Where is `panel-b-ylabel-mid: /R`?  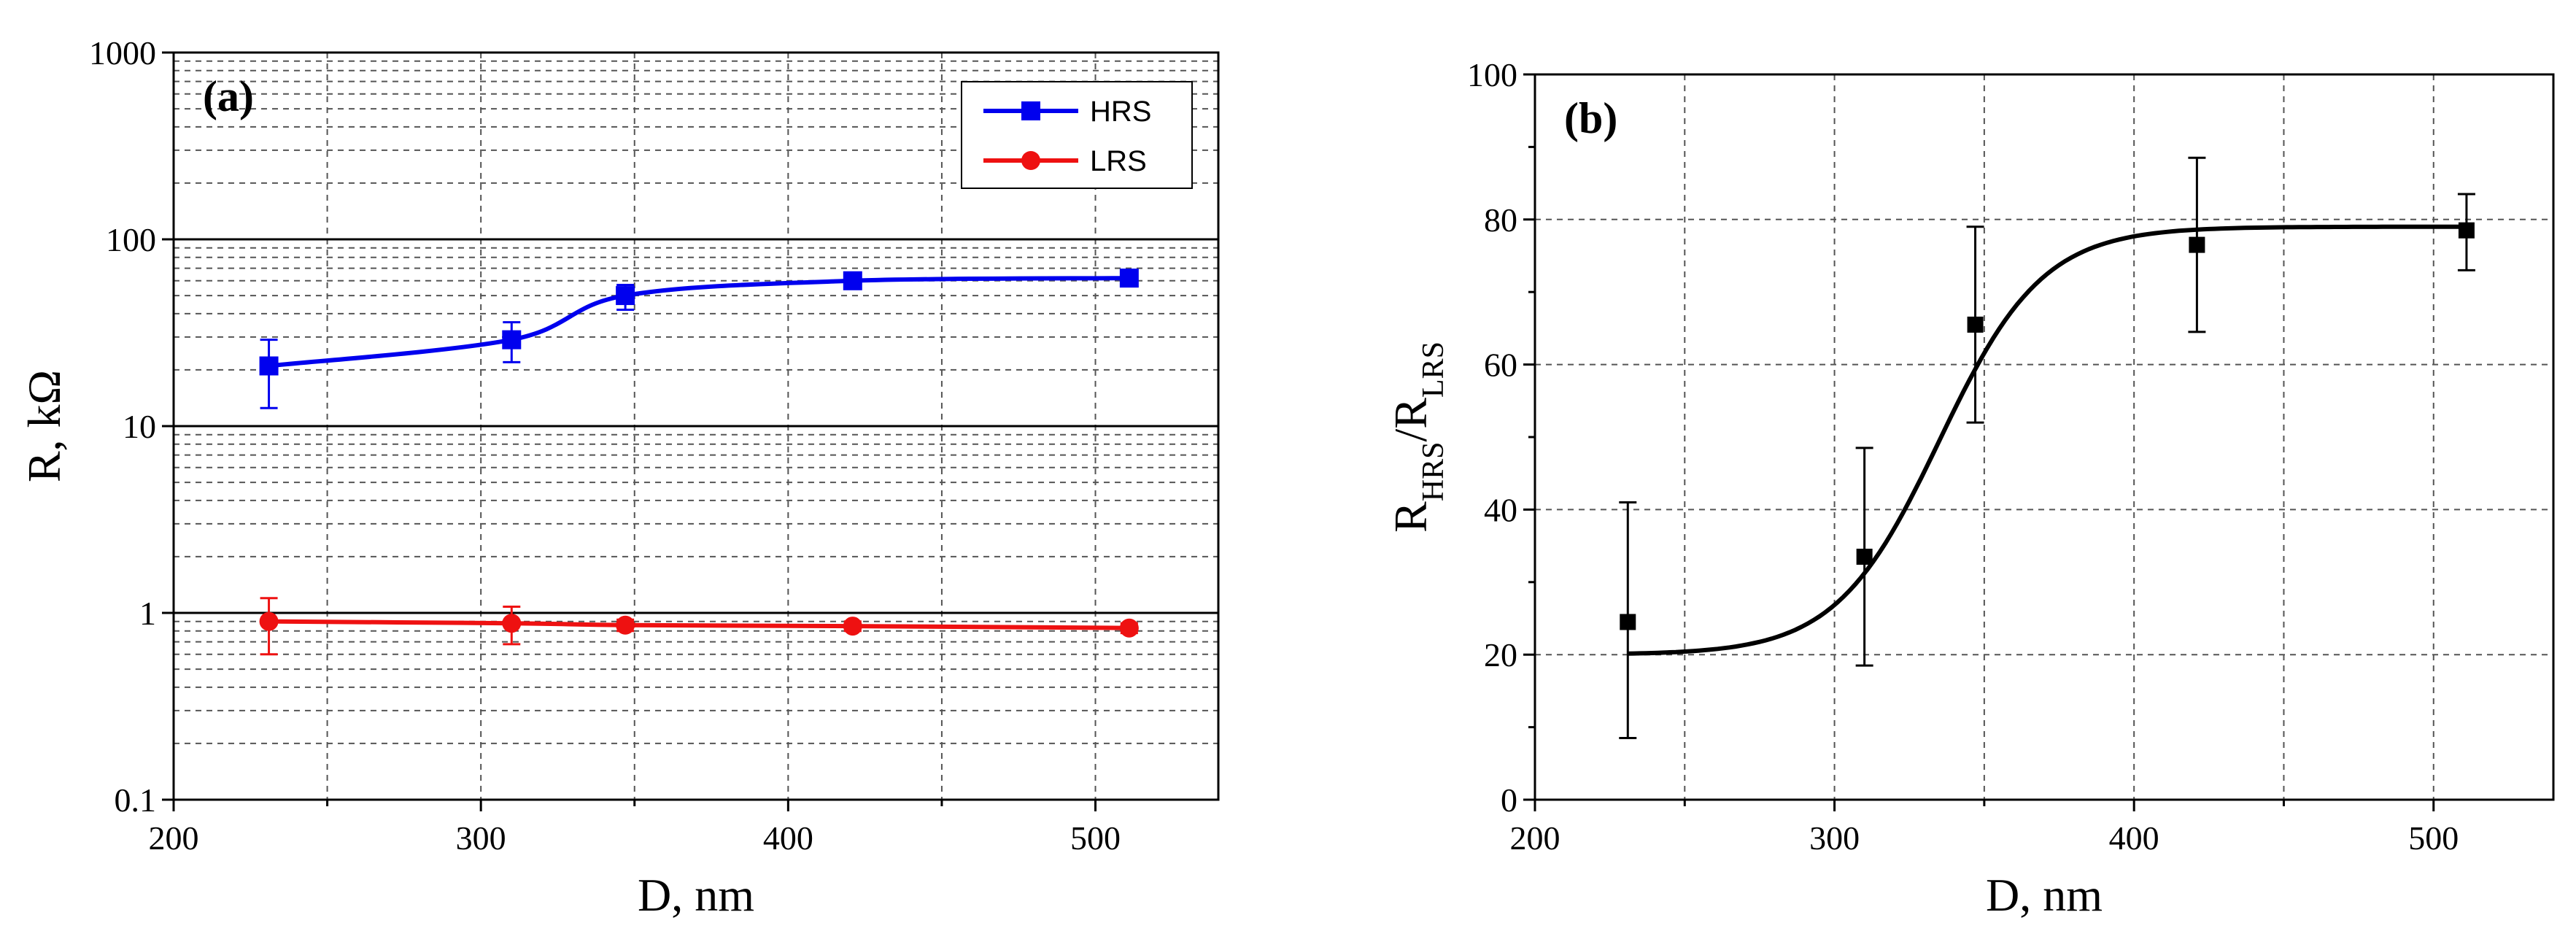
panel-b-ylabel-mid: /R is located at coordinates (1410, 420).